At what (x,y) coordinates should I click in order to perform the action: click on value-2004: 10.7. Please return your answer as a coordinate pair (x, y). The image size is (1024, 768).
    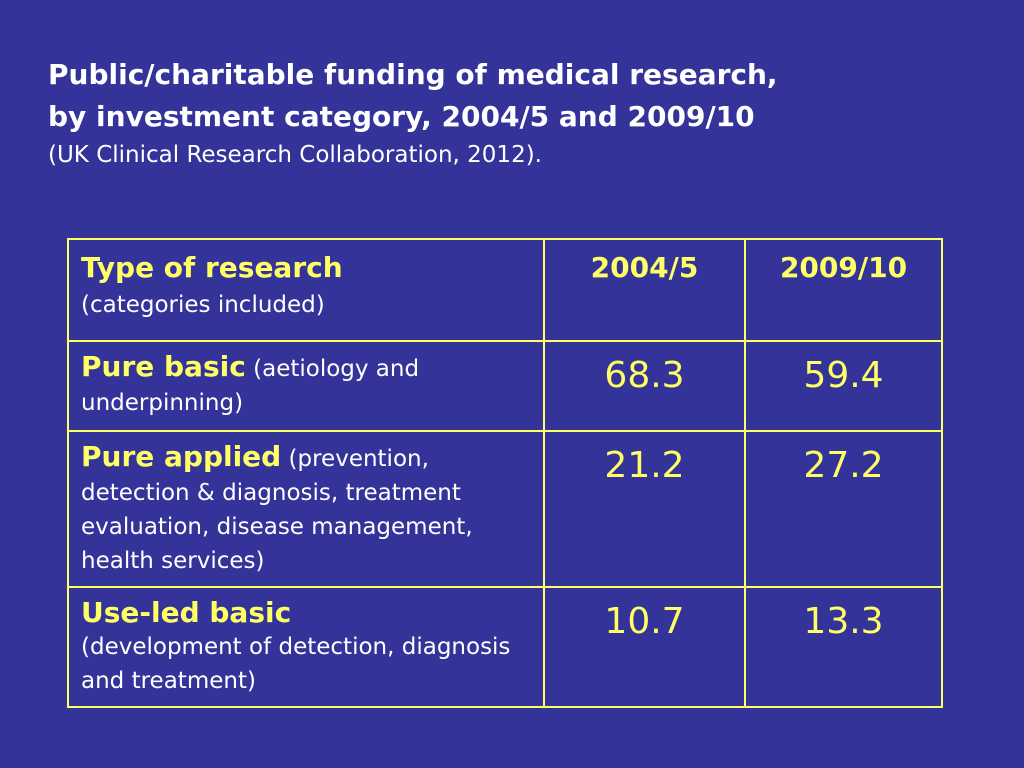
    Looking at the image, I should click on (644, 621).